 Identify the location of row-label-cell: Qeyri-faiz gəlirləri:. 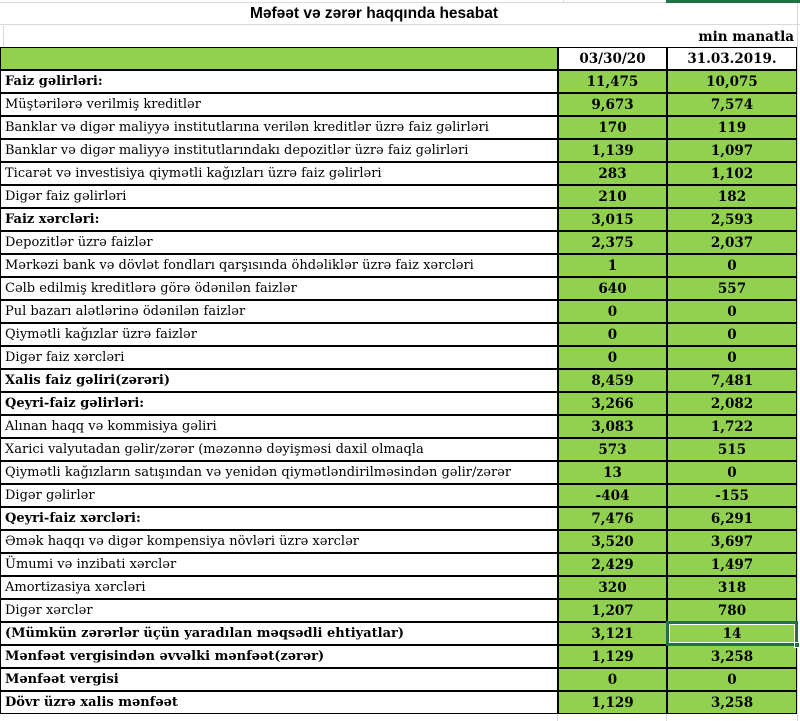
(279, 403).